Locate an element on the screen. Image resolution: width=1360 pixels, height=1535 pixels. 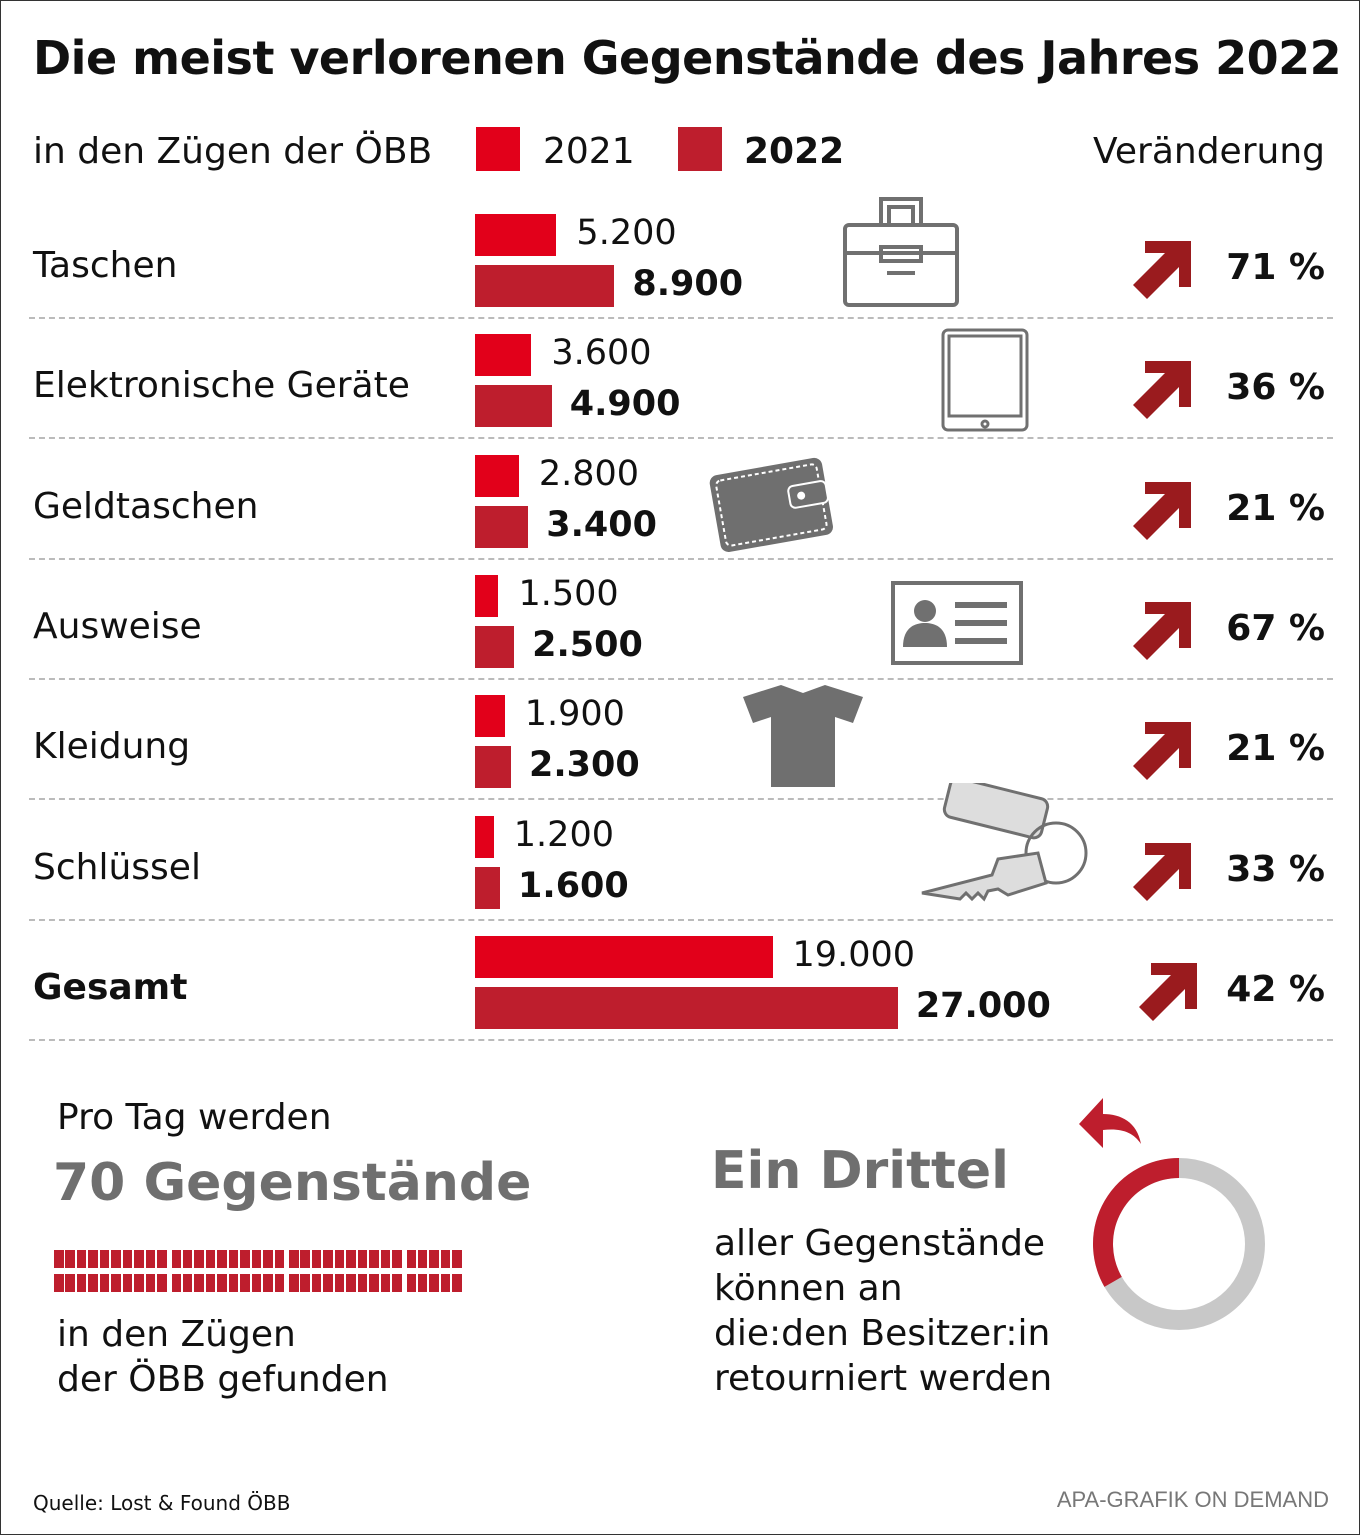
legend-swatch-2021 is located at coordinates (498, 149).